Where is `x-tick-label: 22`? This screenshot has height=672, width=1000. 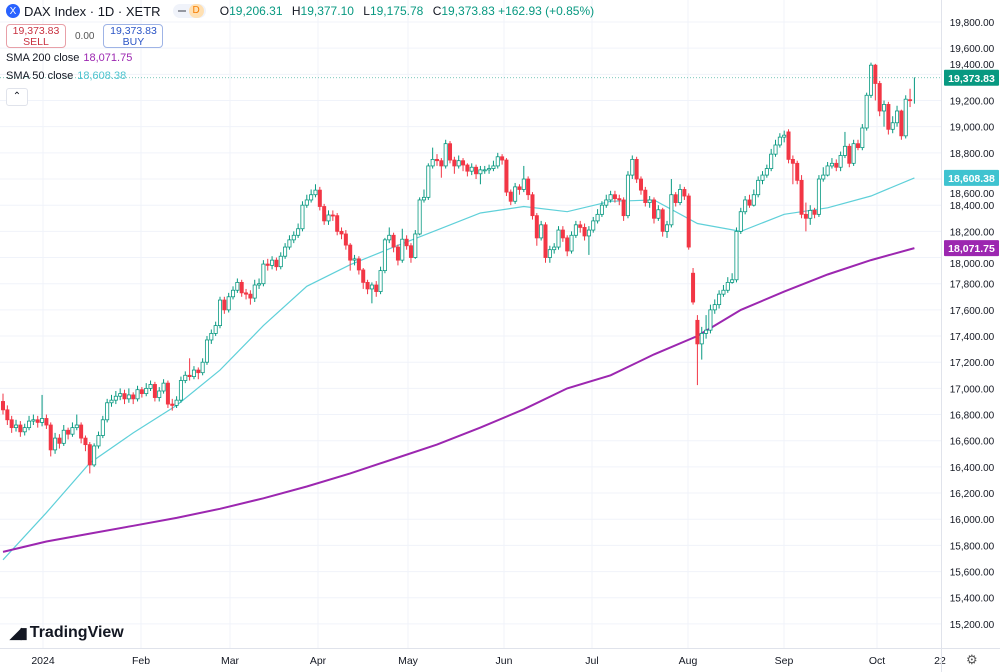 x-tick-label: 22 is located at coordinates (940, 661).